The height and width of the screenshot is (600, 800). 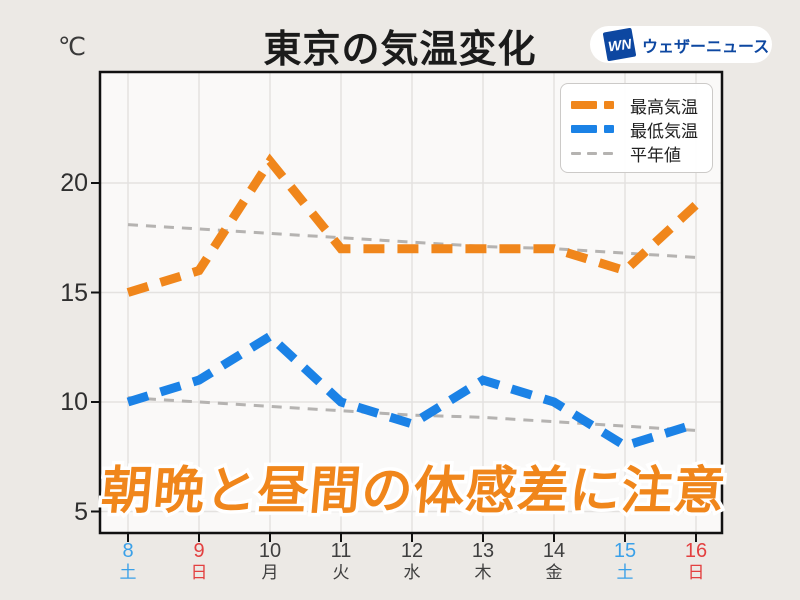 I want to click on x-date-label: 15, so click(x=625, y=551).